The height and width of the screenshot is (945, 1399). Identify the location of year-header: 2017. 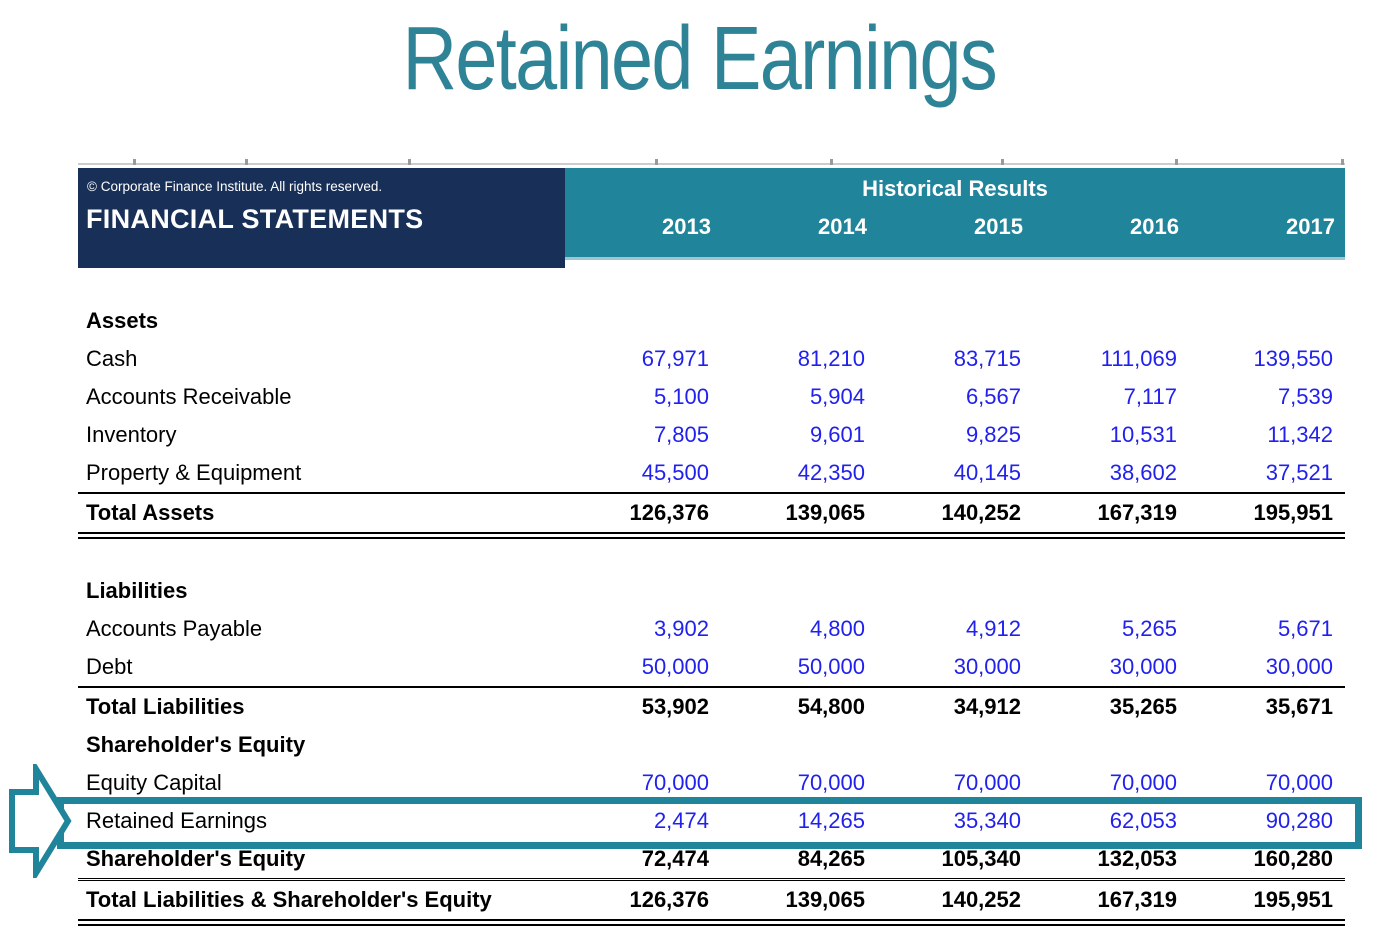
(1310, 226).